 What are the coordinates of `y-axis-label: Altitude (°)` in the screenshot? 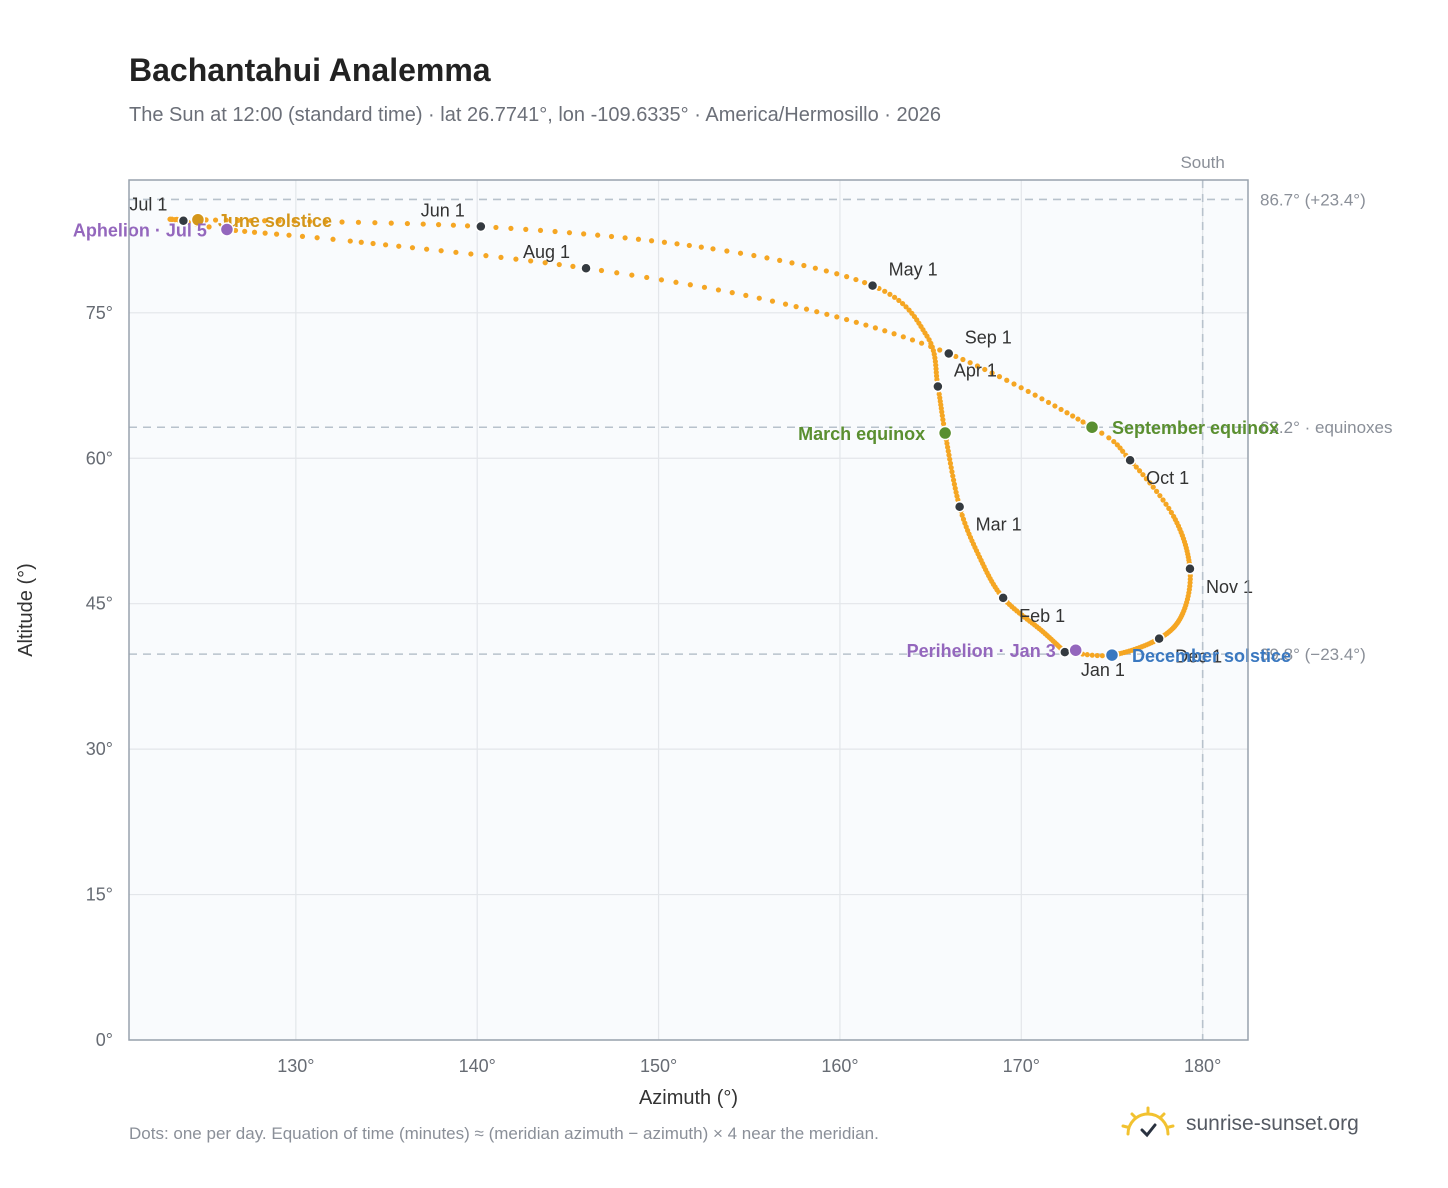 It's located at (26, 610).